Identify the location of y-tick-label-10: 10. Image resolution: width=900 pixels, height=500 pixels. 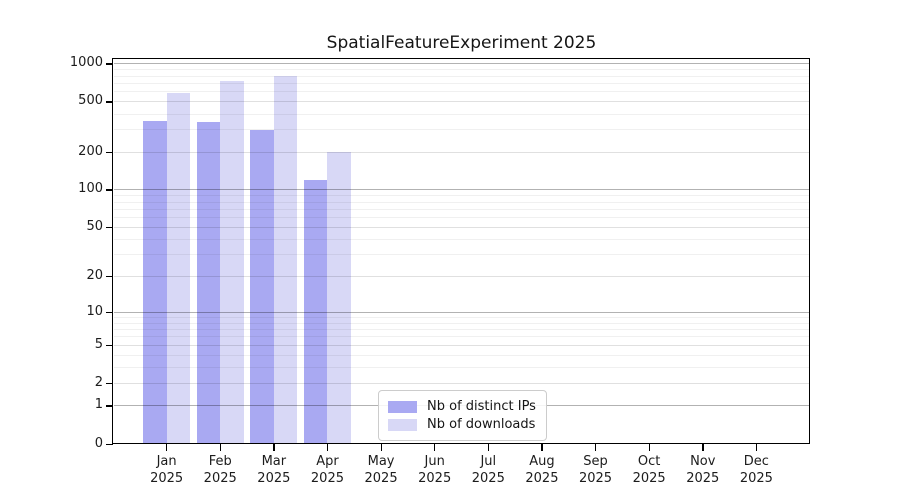
(94, 311).